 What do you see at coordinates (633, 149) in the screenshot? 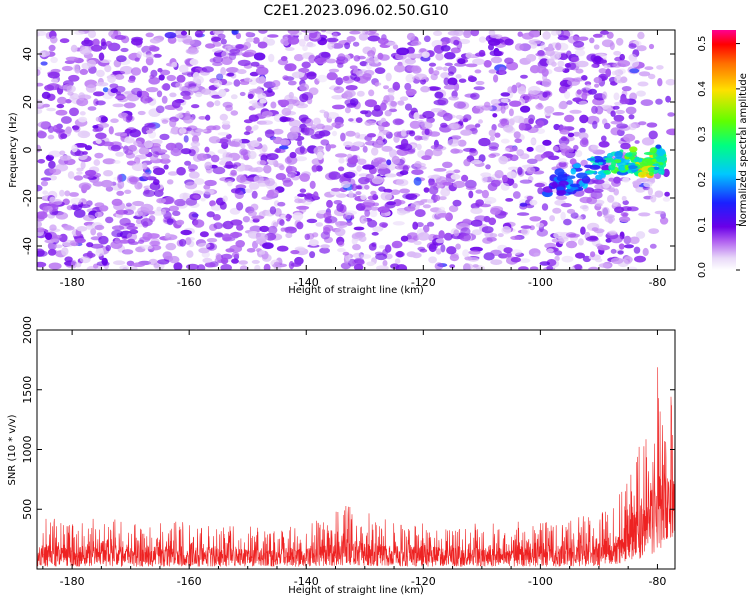
I see `heatmap-signal-cell` at bounding box center [633, 149].